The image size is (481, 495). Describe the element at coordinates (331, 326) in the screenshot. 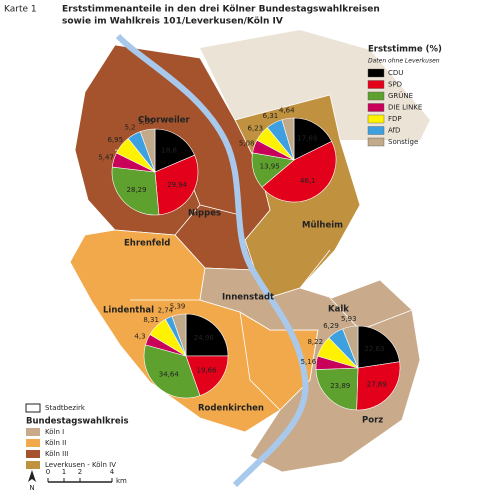

I see `pie-label: 6,29` at that location.